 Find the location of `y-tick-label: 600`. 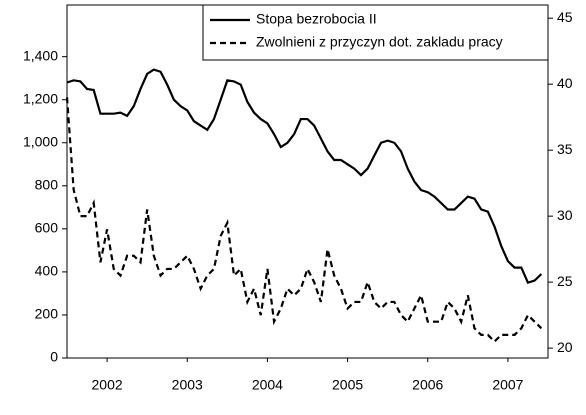

y-tick-label: 600 is located at coordinates (47, 228).